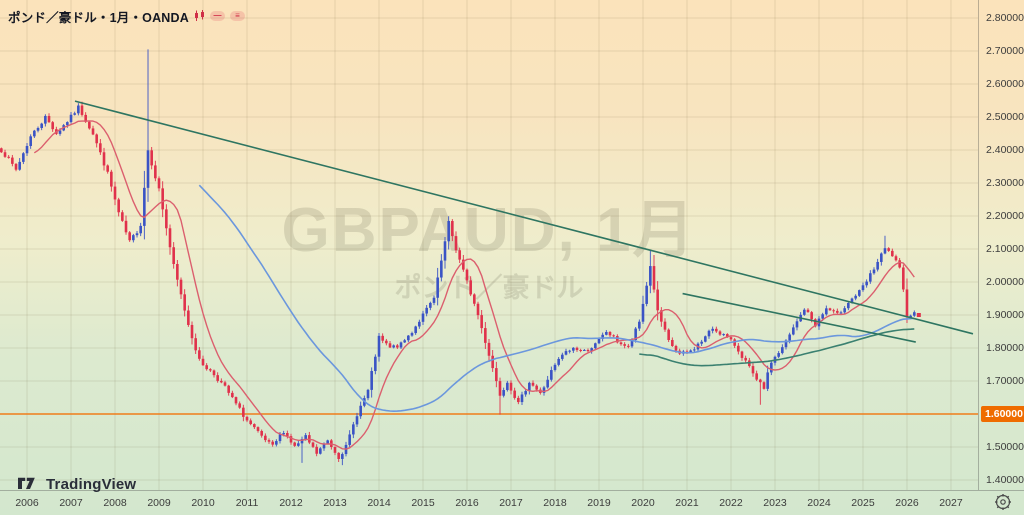  Describe the element at coordinates (217, 16) in the screenshot. I see `hide-indicator-icon: —` at that location.